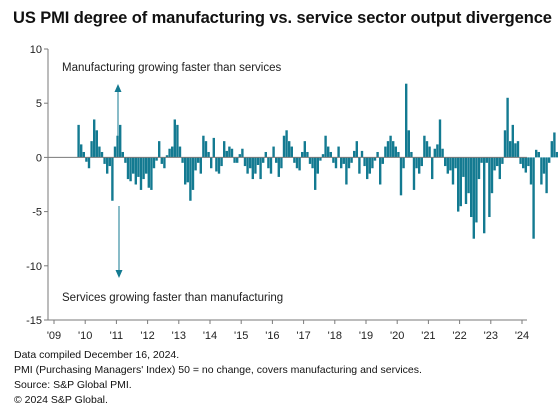  What do you see at coordinates (39, 104) in the screenshot?
I see `y-tick-label: 5` at bounding box center [39, 104].